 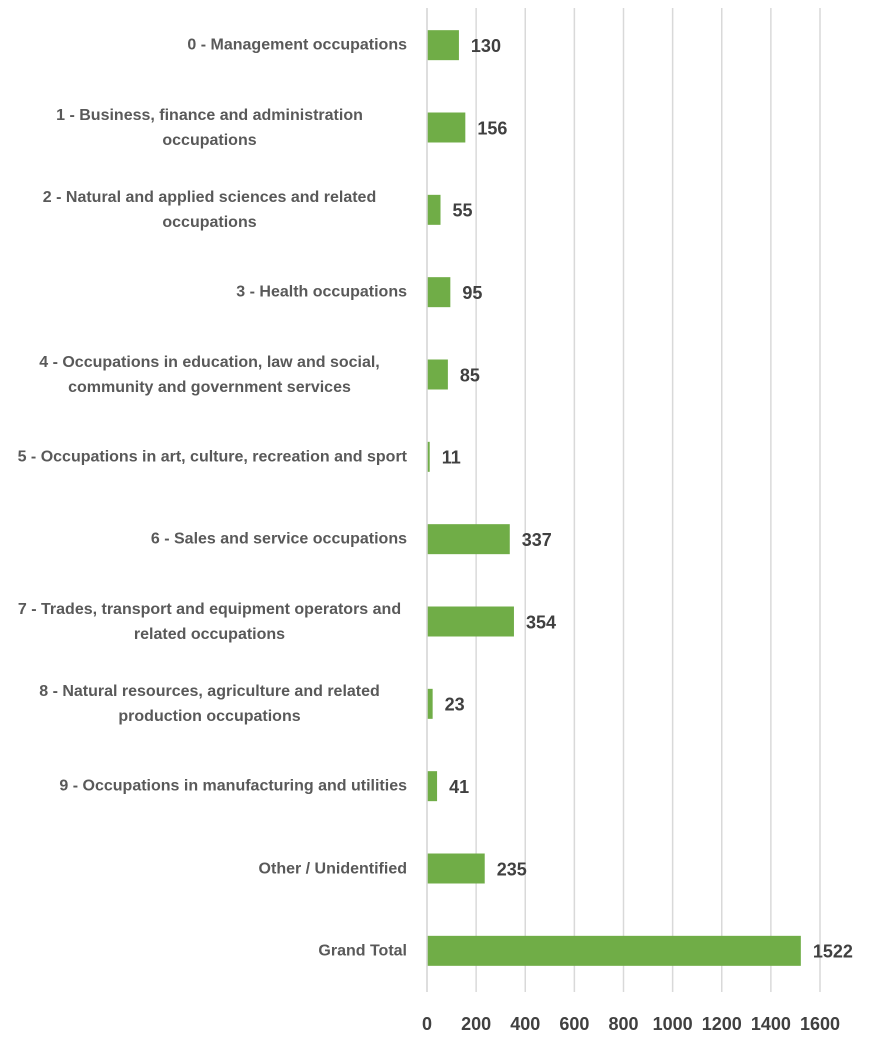 What do you see at coordinates (362, 951) in the screenshot?
I see `y-tick-label: Grand Total` at bounding box center [362, 951].